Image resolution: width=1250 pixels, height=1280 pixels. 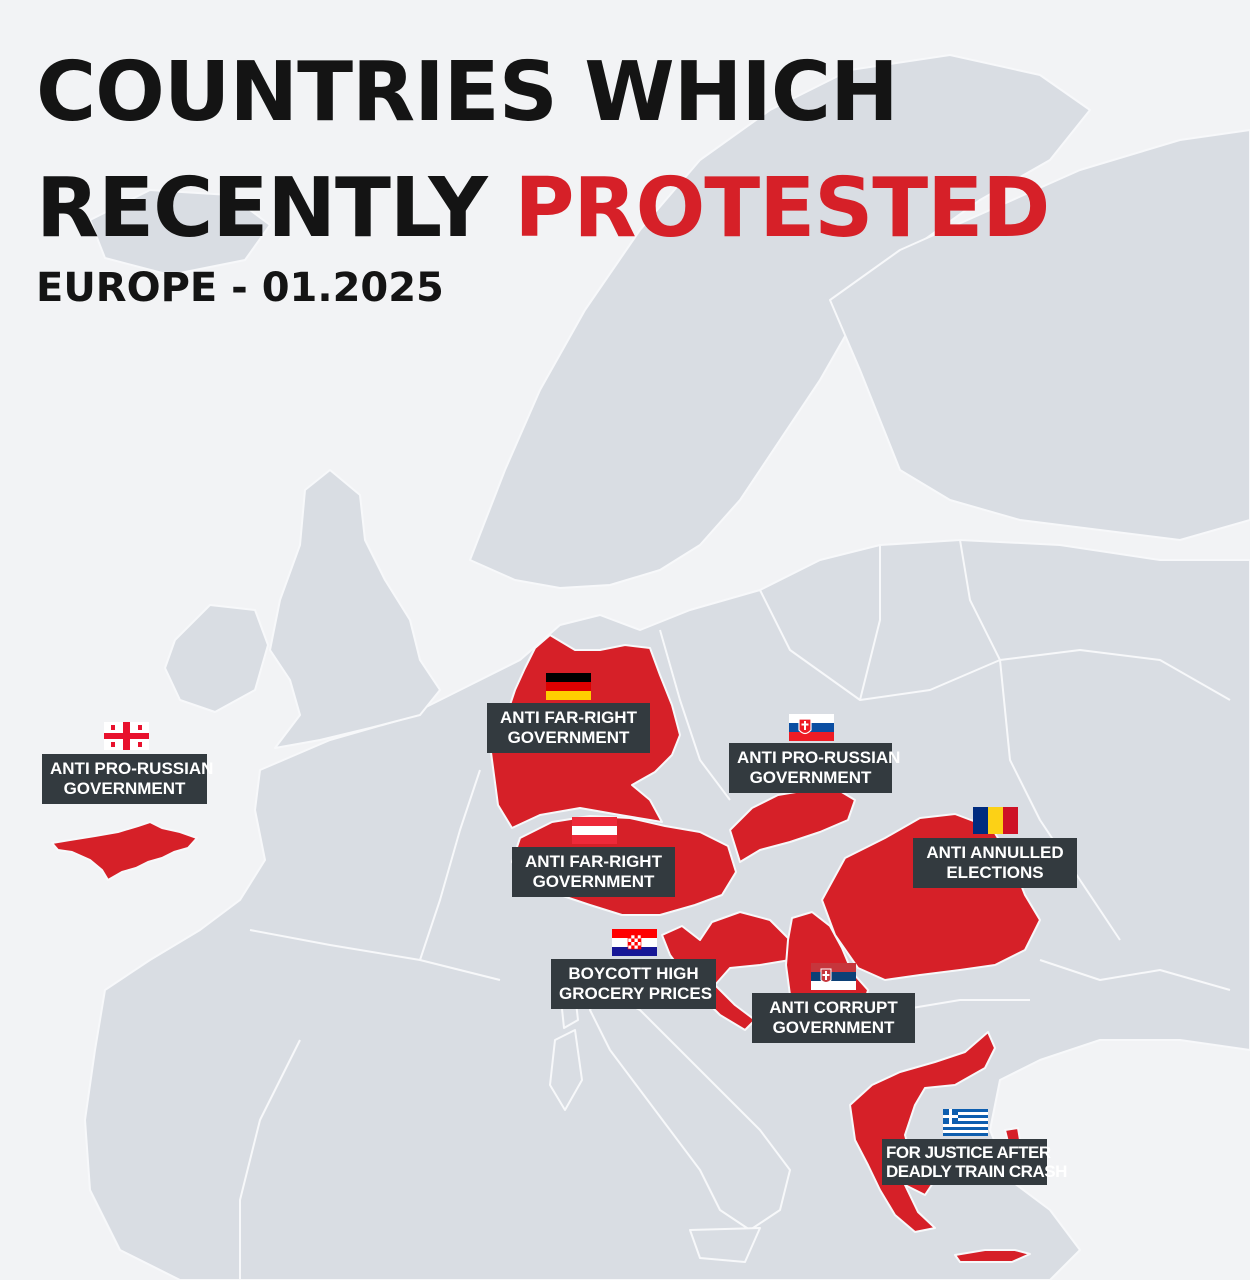 I want to click on germany-flag-icon, so click(x=568, y=686).